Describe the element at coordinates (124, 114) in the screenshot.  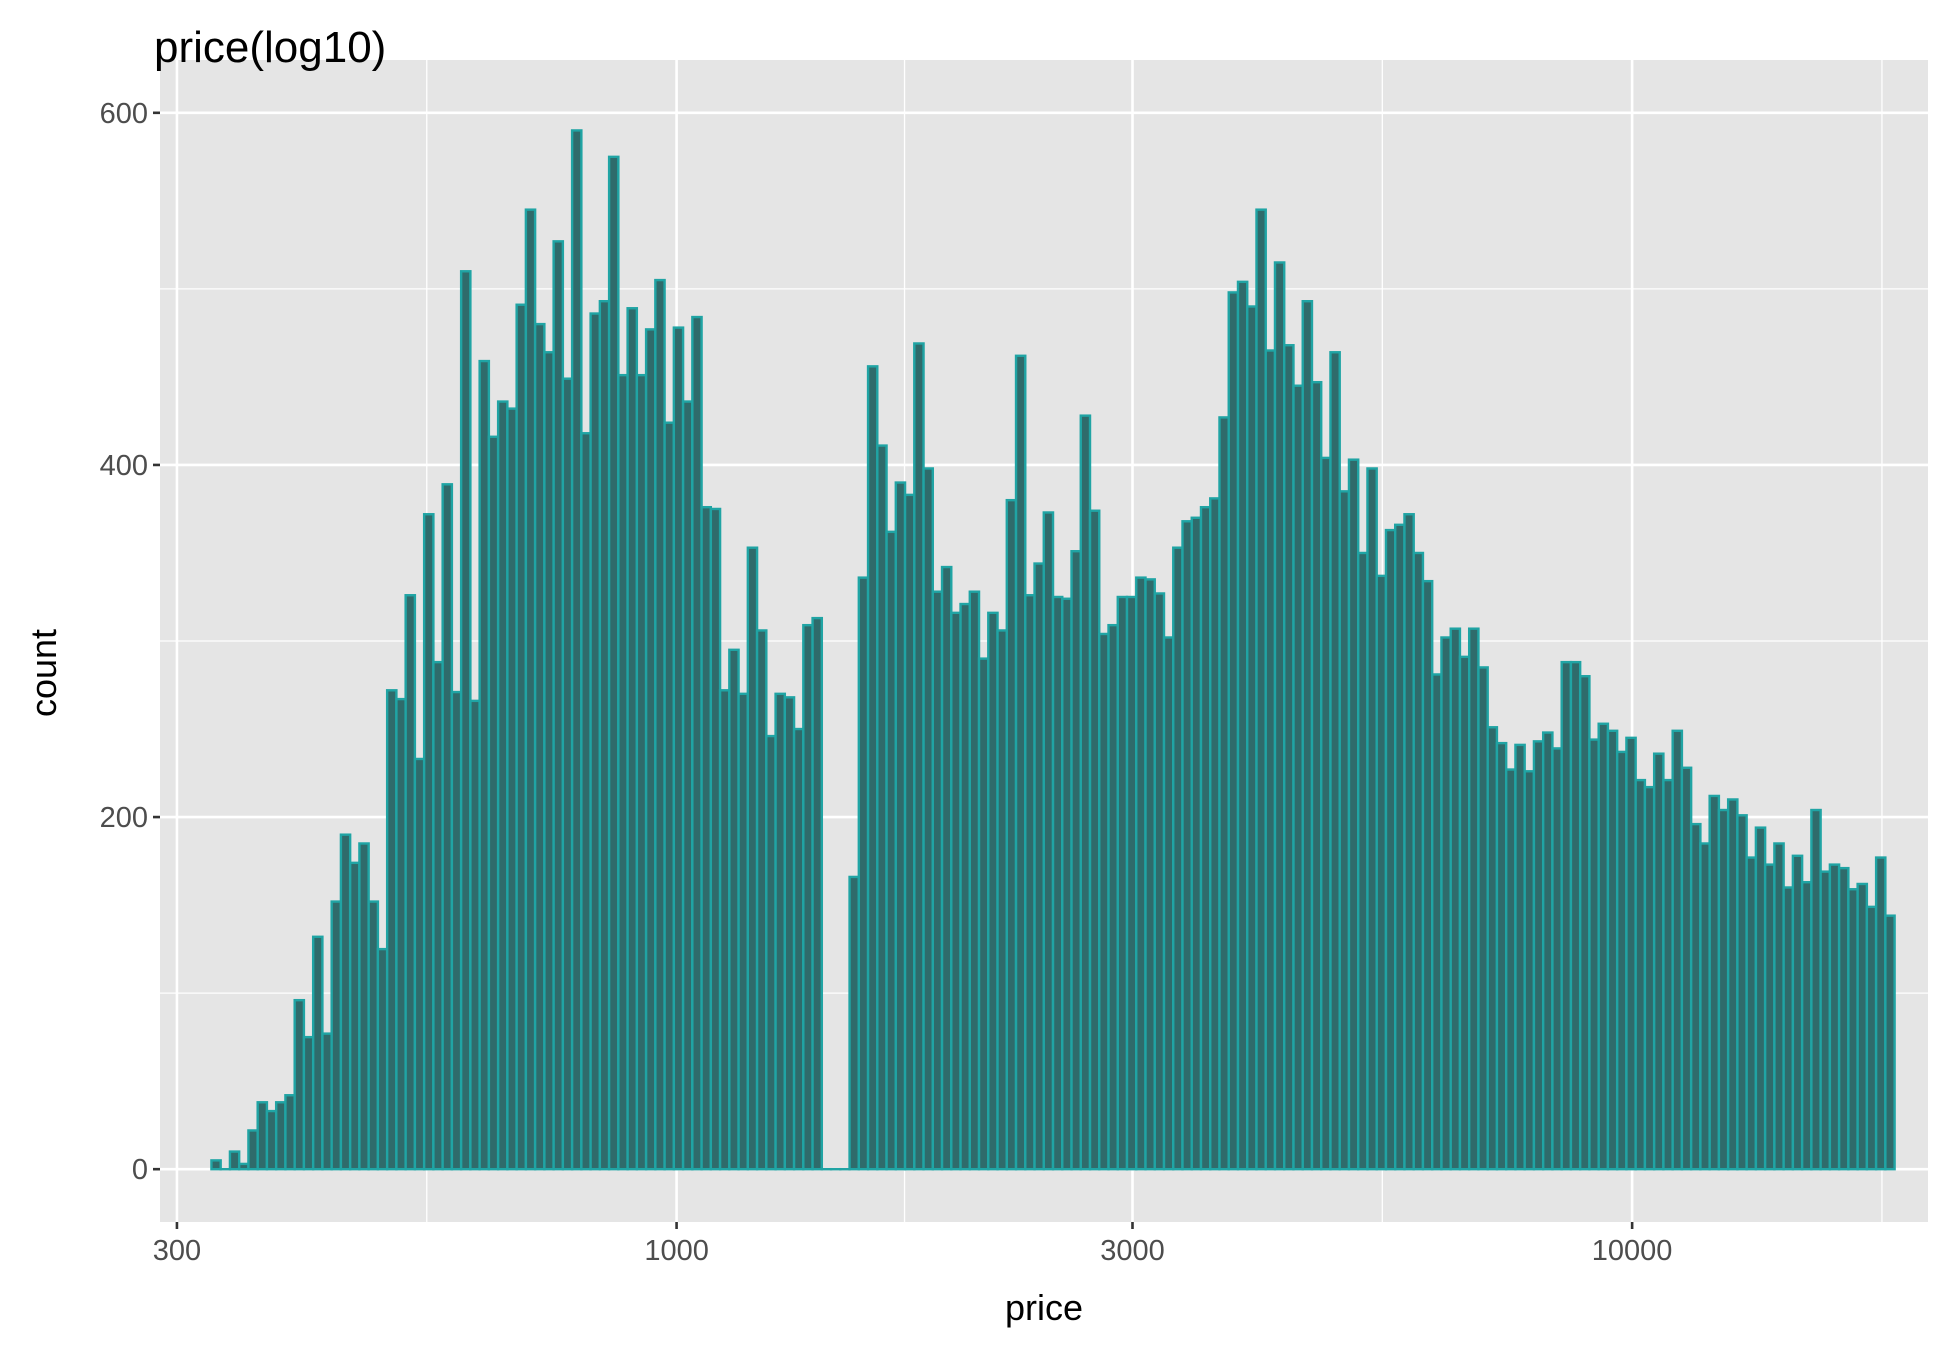
I see `y-tick-label: 600` at that location.